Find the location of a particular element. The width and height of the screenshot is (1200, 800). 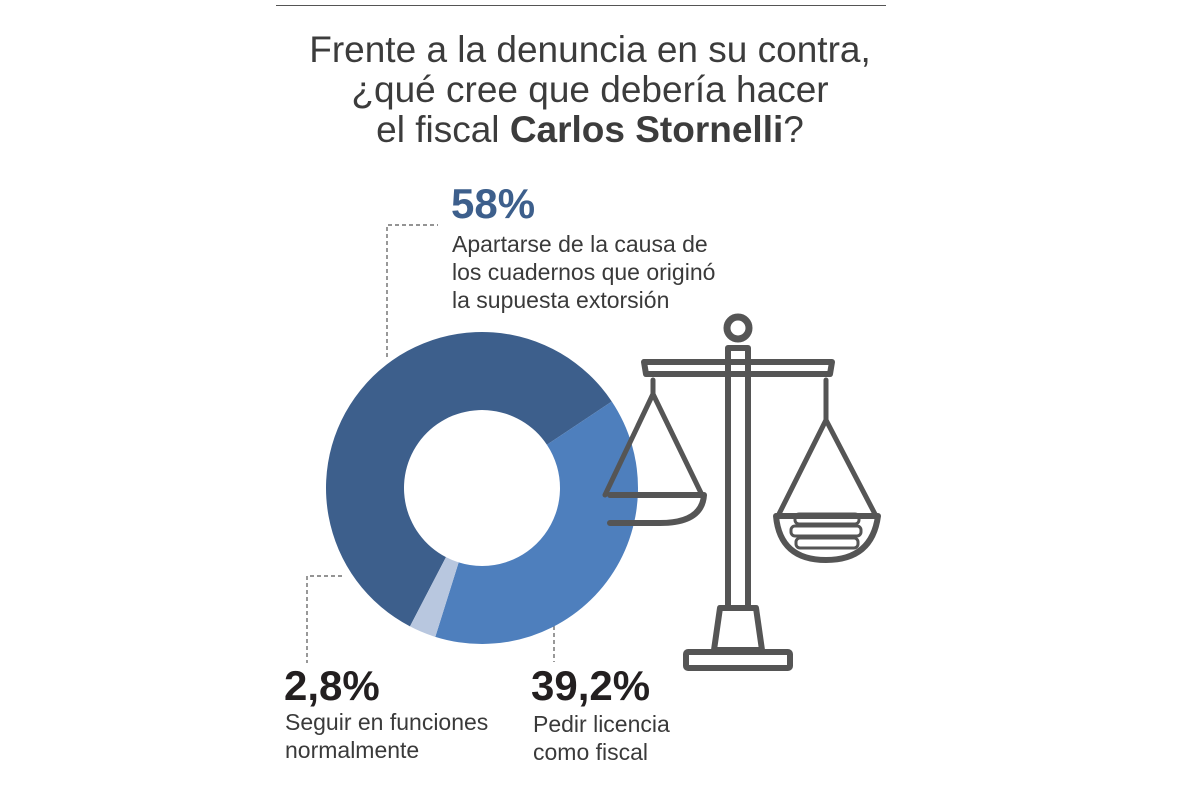

desc-58-line-1: Apartarse de la causa de is located at coordinates (580, 244).